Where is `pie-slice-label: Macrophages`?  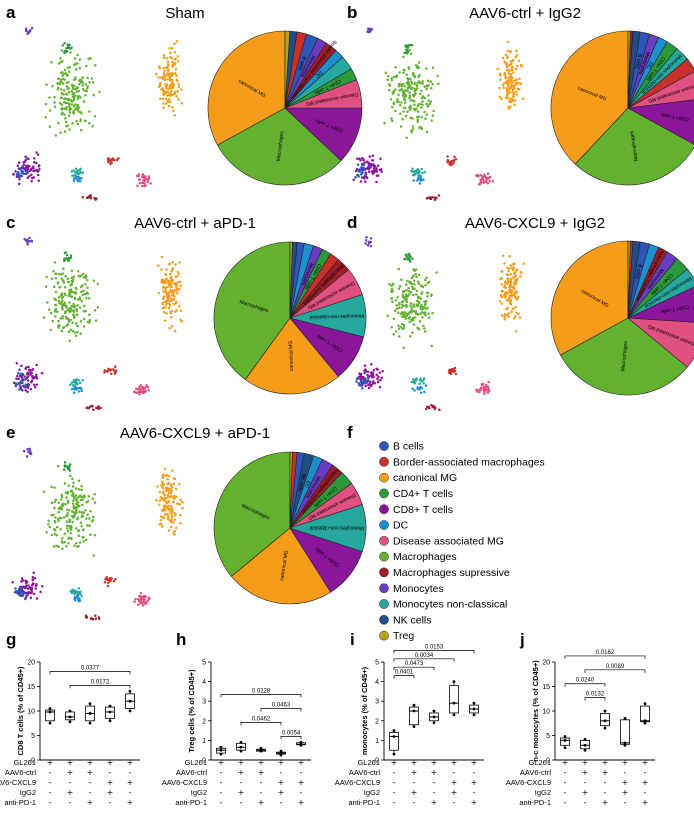
pie-slice-label: Macrophages is located at coordinates (634, 145).